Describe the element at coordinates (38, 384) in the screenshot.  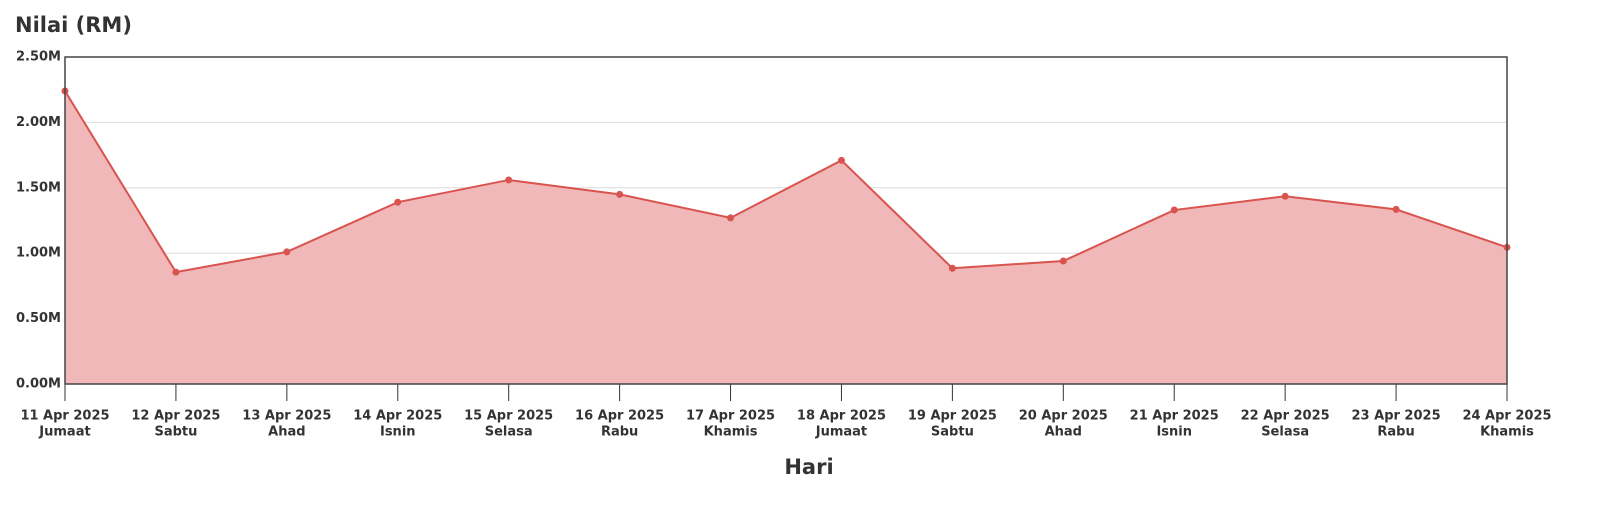
I see `y-tick-label: 0.00M` at that location.